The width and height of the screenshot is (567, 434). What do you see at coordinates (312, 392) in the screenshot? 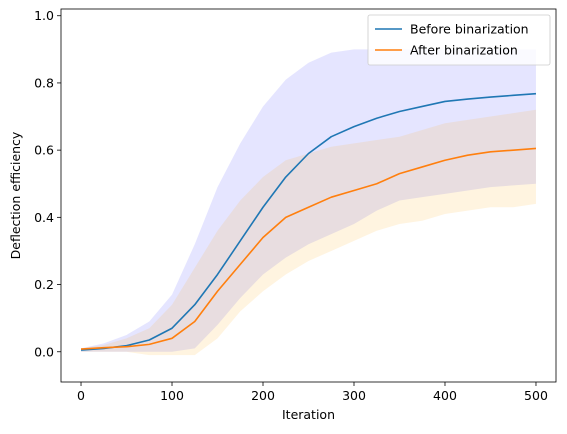
I see `x-axis-ticks: 0 100 200 300 400 500` at bounding box center [312, 392].